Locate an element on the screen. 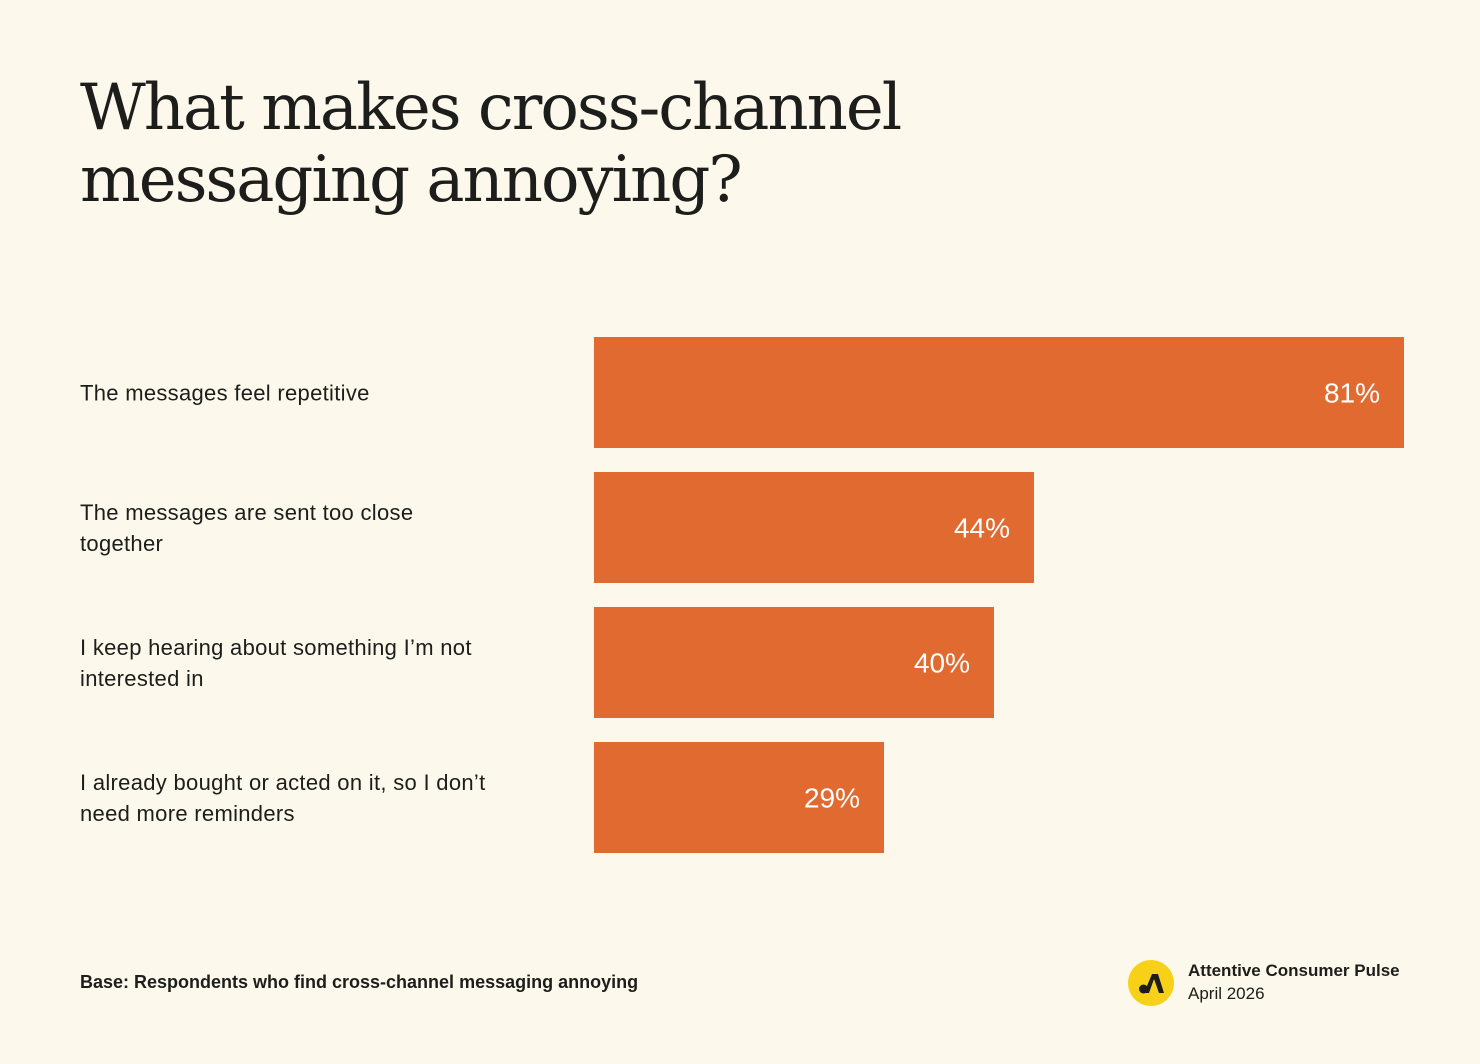 This screenshot has width=1480, height=1064. attentive-logo-icon is located at coordinates (1151, 983).